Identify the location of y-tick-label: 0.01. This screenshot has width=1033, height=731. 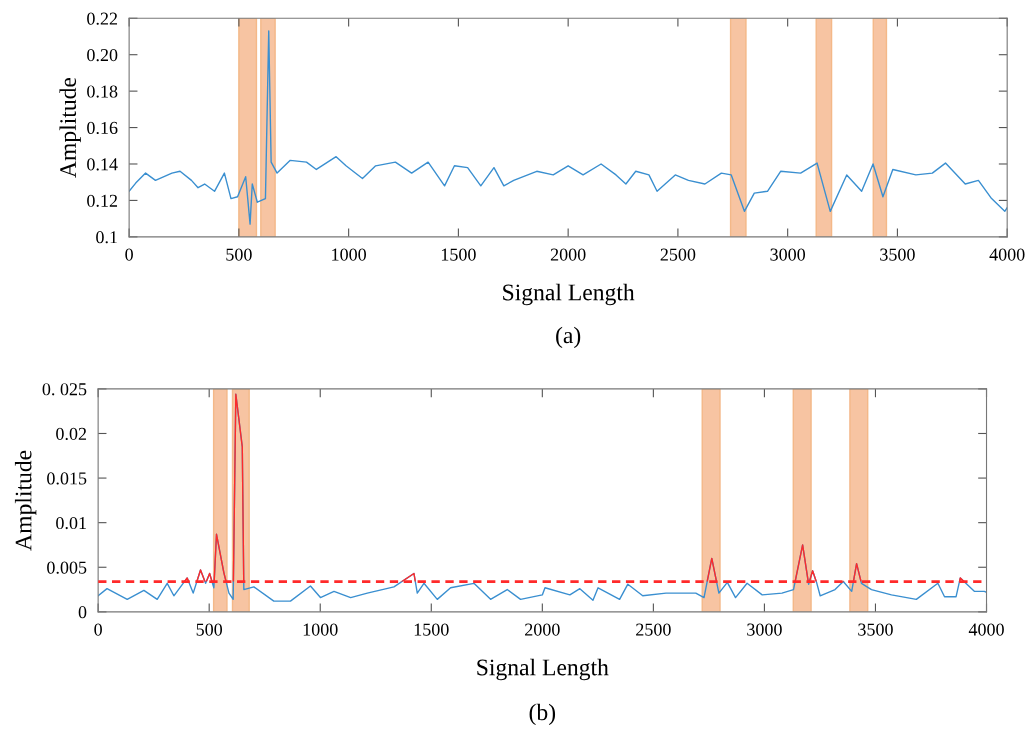
(71, 523).